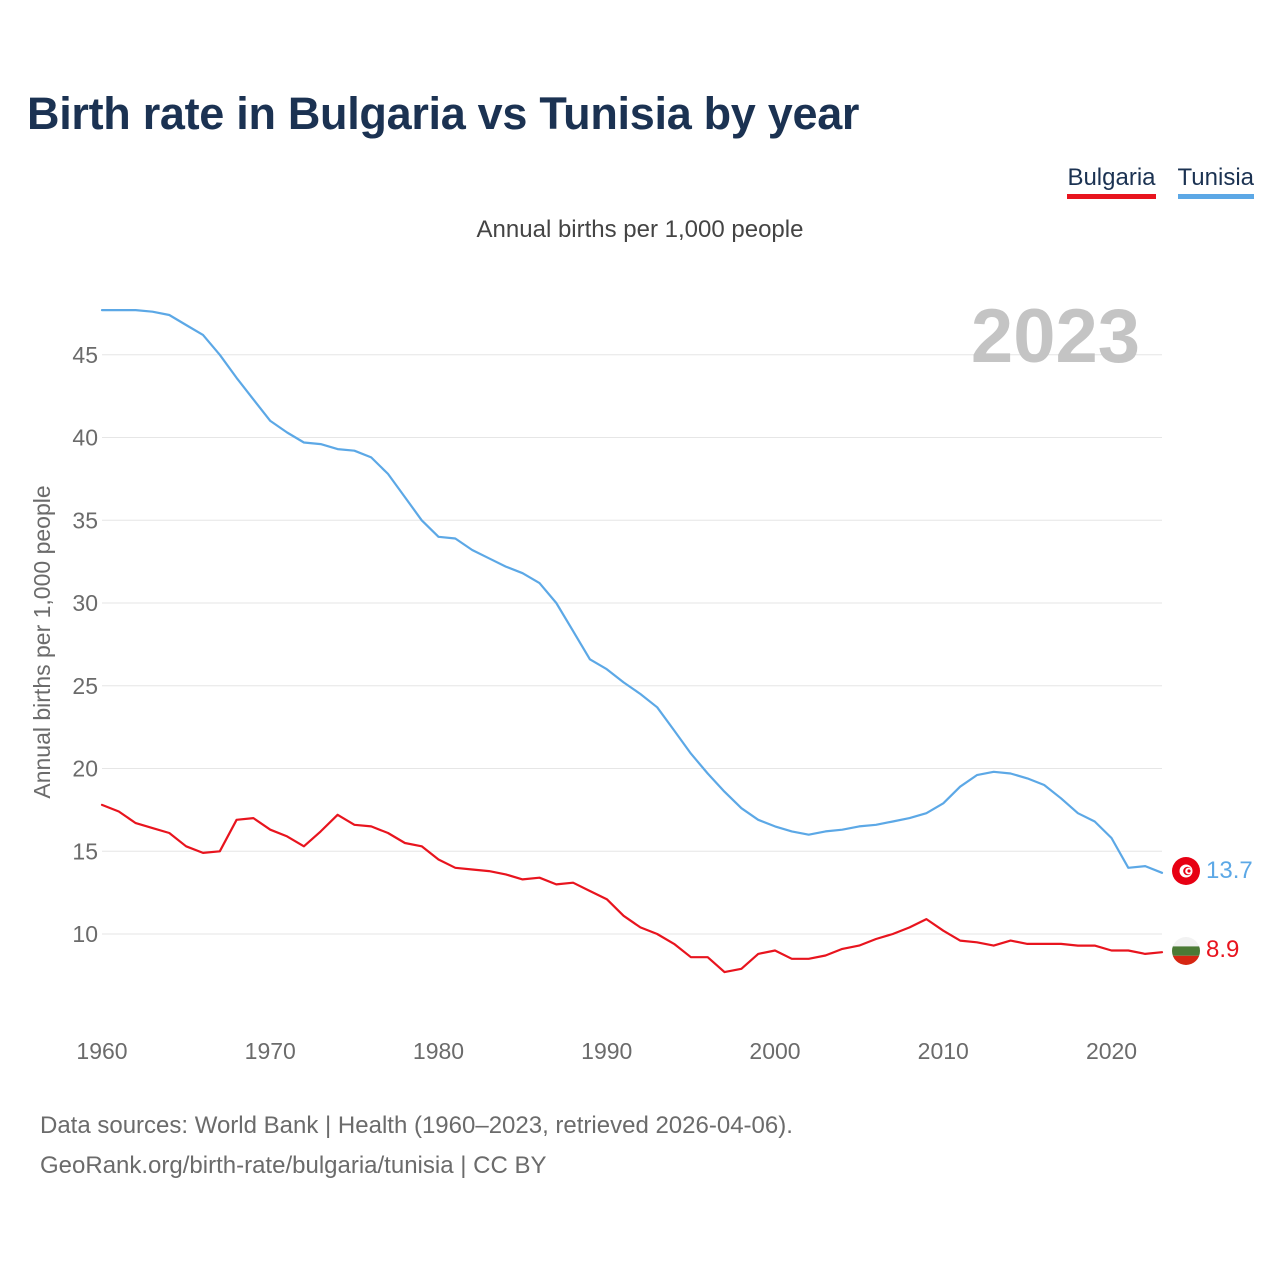  Describe the element at coordinates (1160, 181) in the screenshot. I see `legend: Bulgaria Tunisia` at that location.